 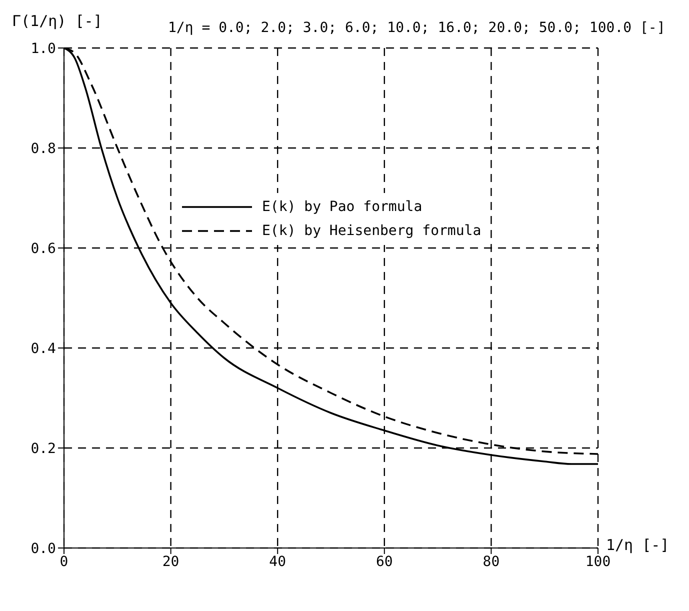 What do you see at coordinates (43, 548) in the screenshot?
I see `y-tick-label: 0.0` at bounding box center [43, 548].